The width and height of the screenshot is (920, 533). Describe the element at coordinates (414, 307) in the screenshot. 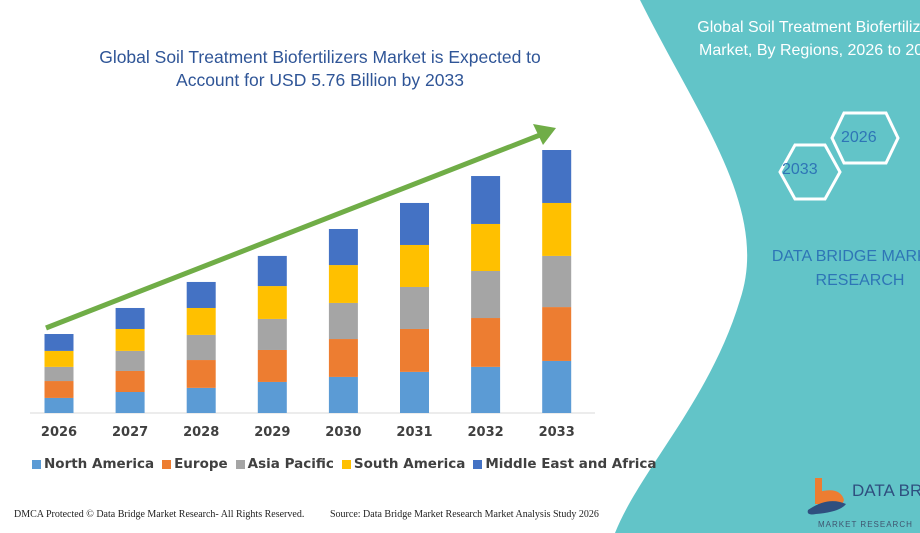

I see `bar-segment-2031-asia-pacific` at that location.